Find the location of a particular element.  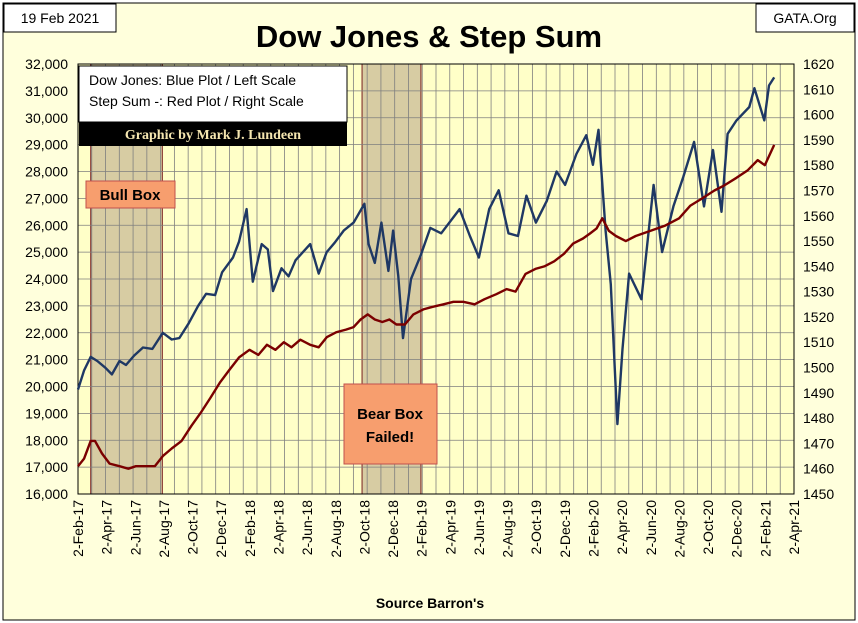

right-tick-label: 1500 is located at coordinates (818, 368).